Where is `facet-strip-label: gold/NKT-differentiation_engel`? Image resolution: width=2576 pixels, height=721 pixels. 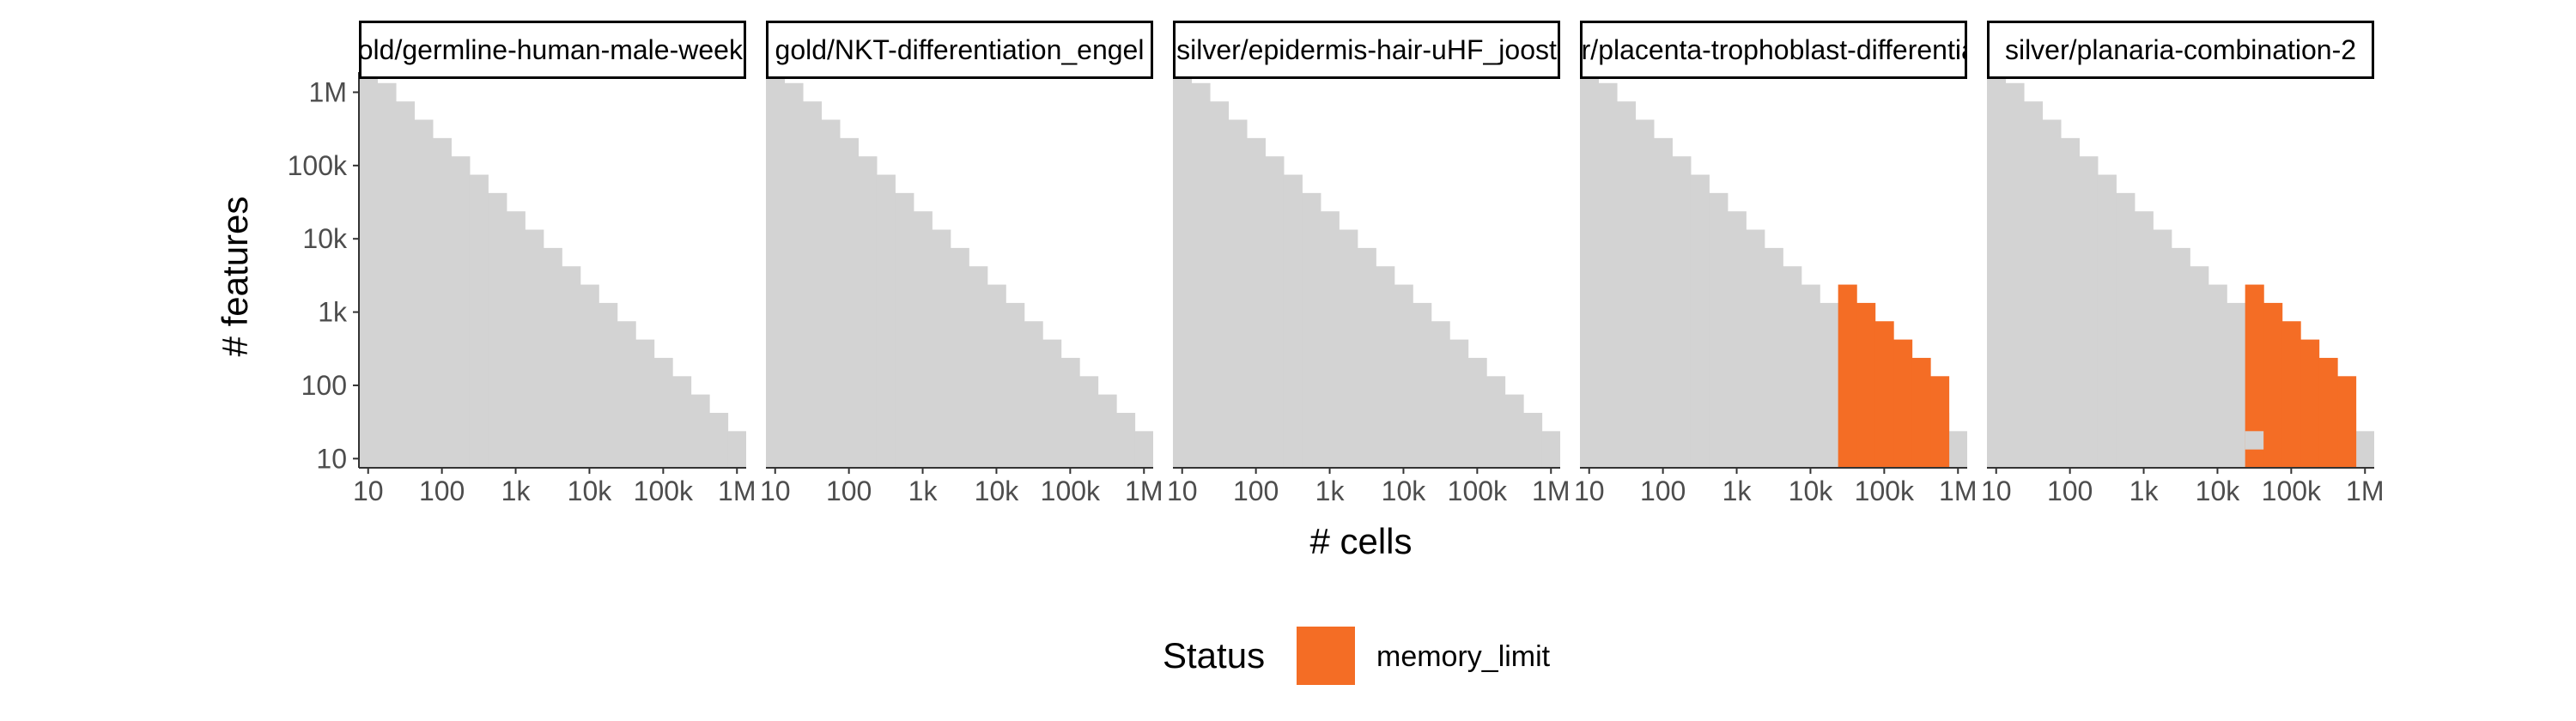
facet-strip-label: gold/NKT-differentiation_engel is located at coordinates (960, 49).